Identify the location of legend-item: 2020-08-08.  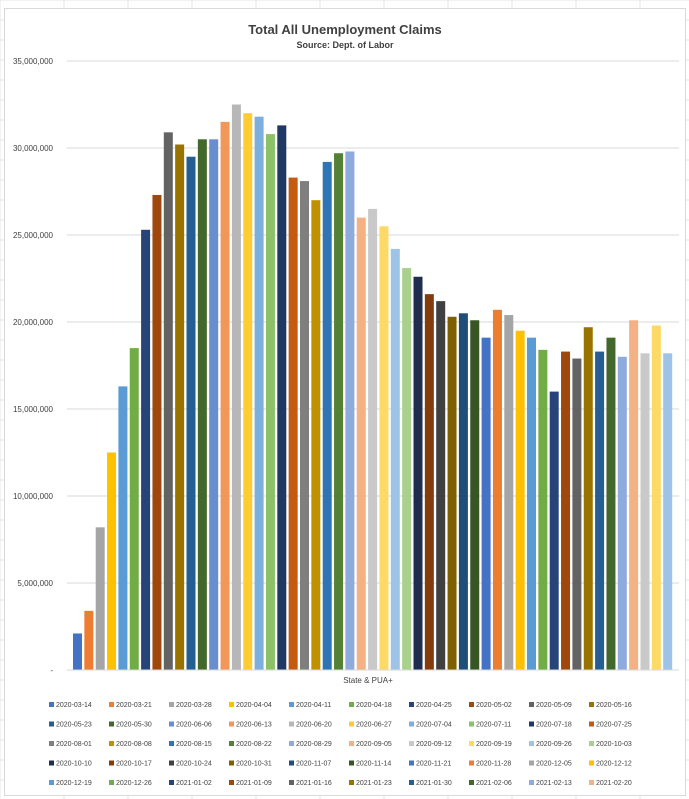
(130, 744).